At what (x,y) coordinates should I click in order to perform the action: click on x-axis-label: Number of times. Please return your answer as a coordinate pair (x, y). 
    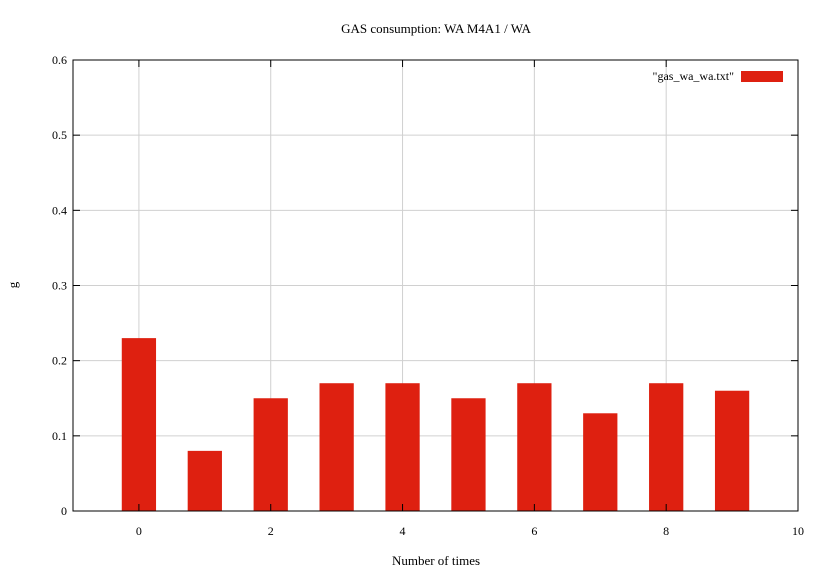
    Looking at the image, I should click on (436, 560).